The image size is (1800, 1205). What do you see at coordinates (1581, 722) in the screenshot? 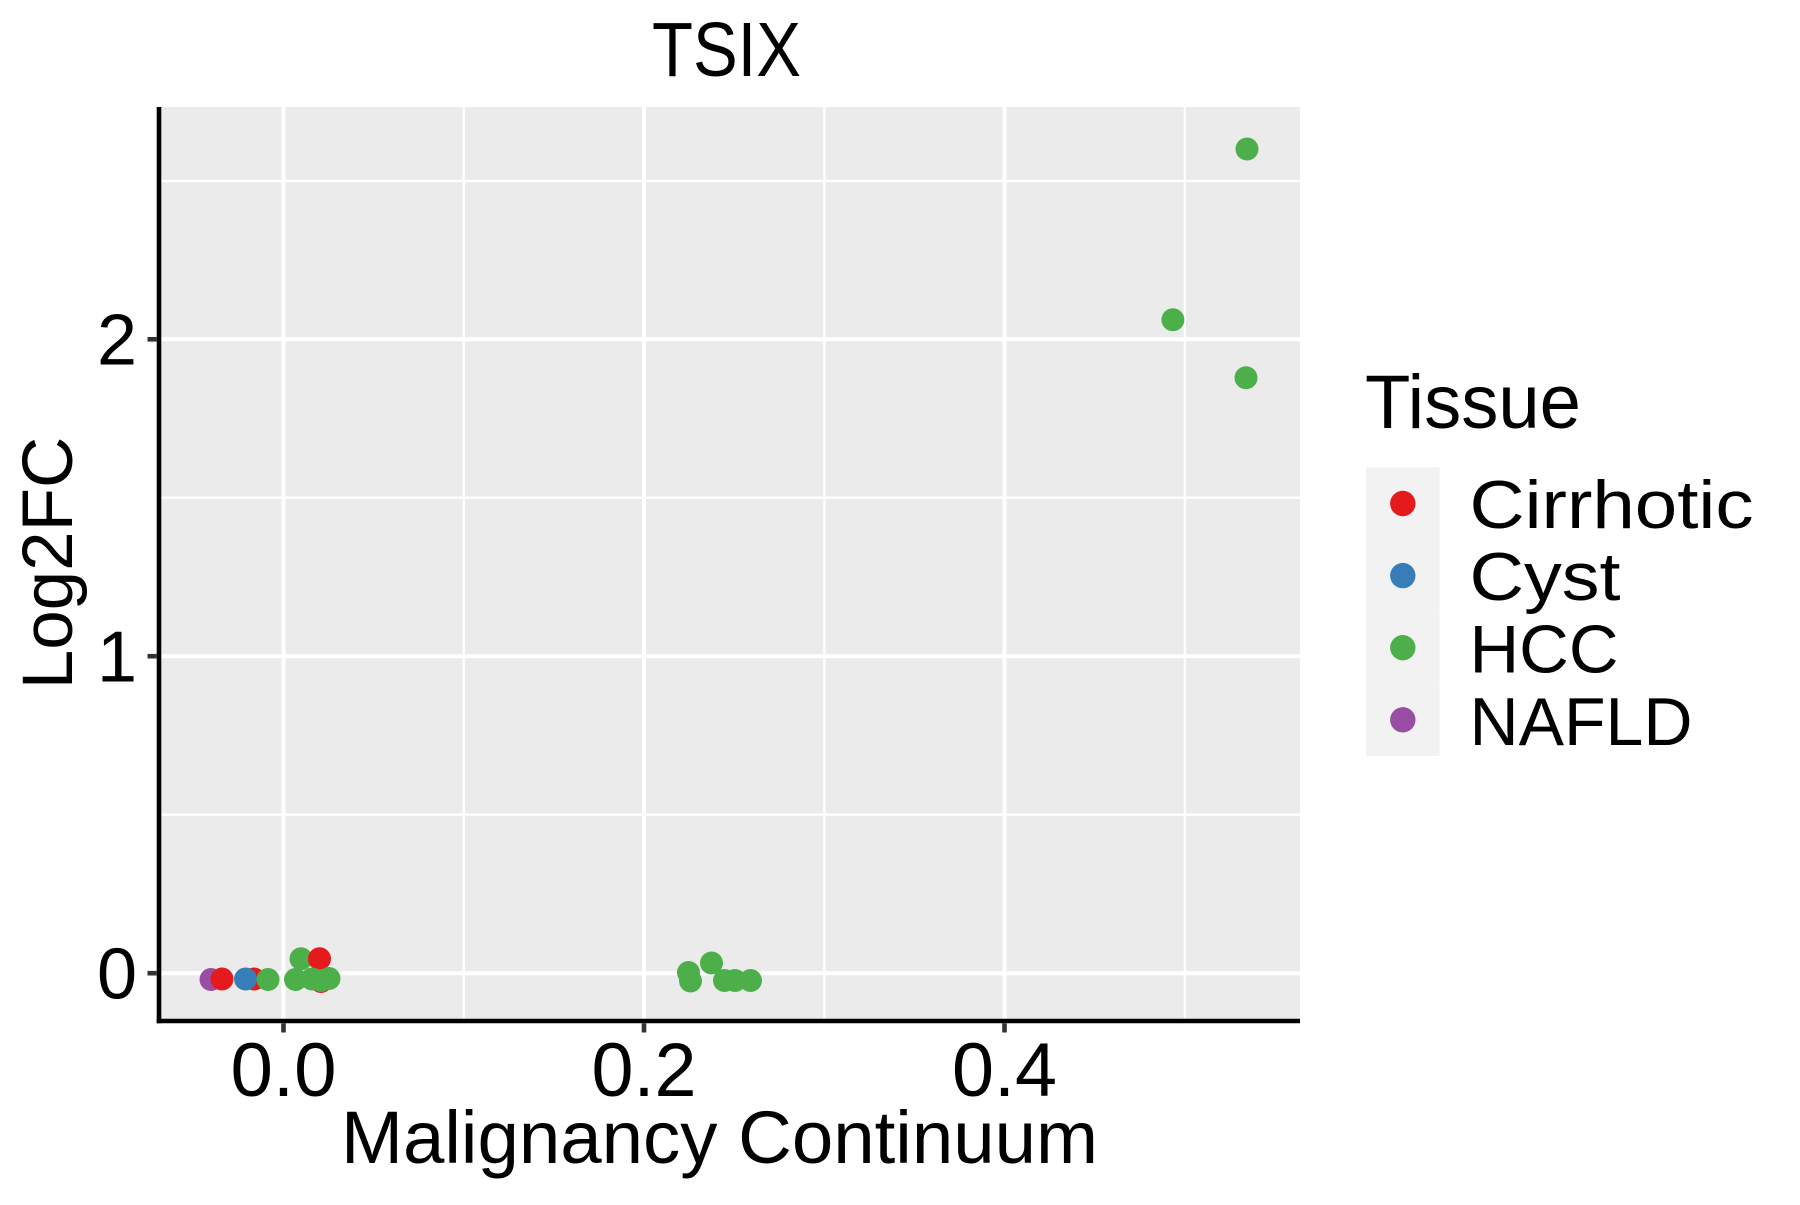
I see `svg-text: NAFLD` at bounding box center [1581, 722].